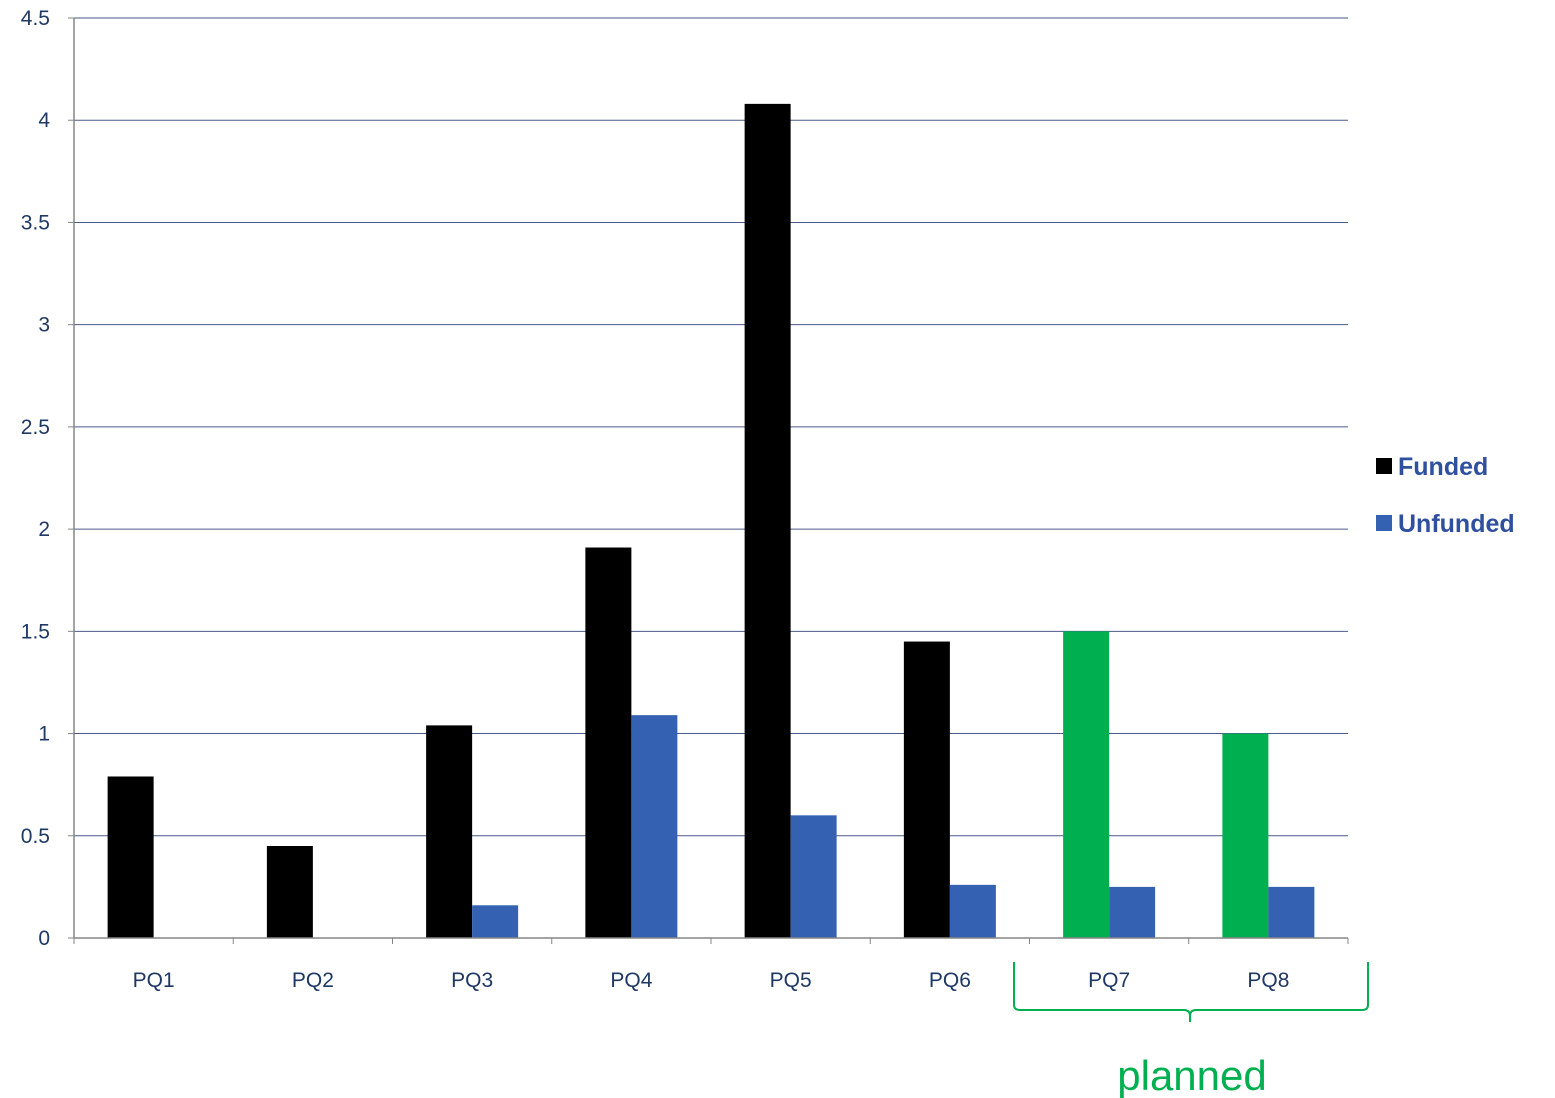 This screenshot has width=1555, height=1098. What do you see at coordinates (495, 921) in the screenshot?
I see `bar-unfunded-pq3` at bounding box center [495, 921].